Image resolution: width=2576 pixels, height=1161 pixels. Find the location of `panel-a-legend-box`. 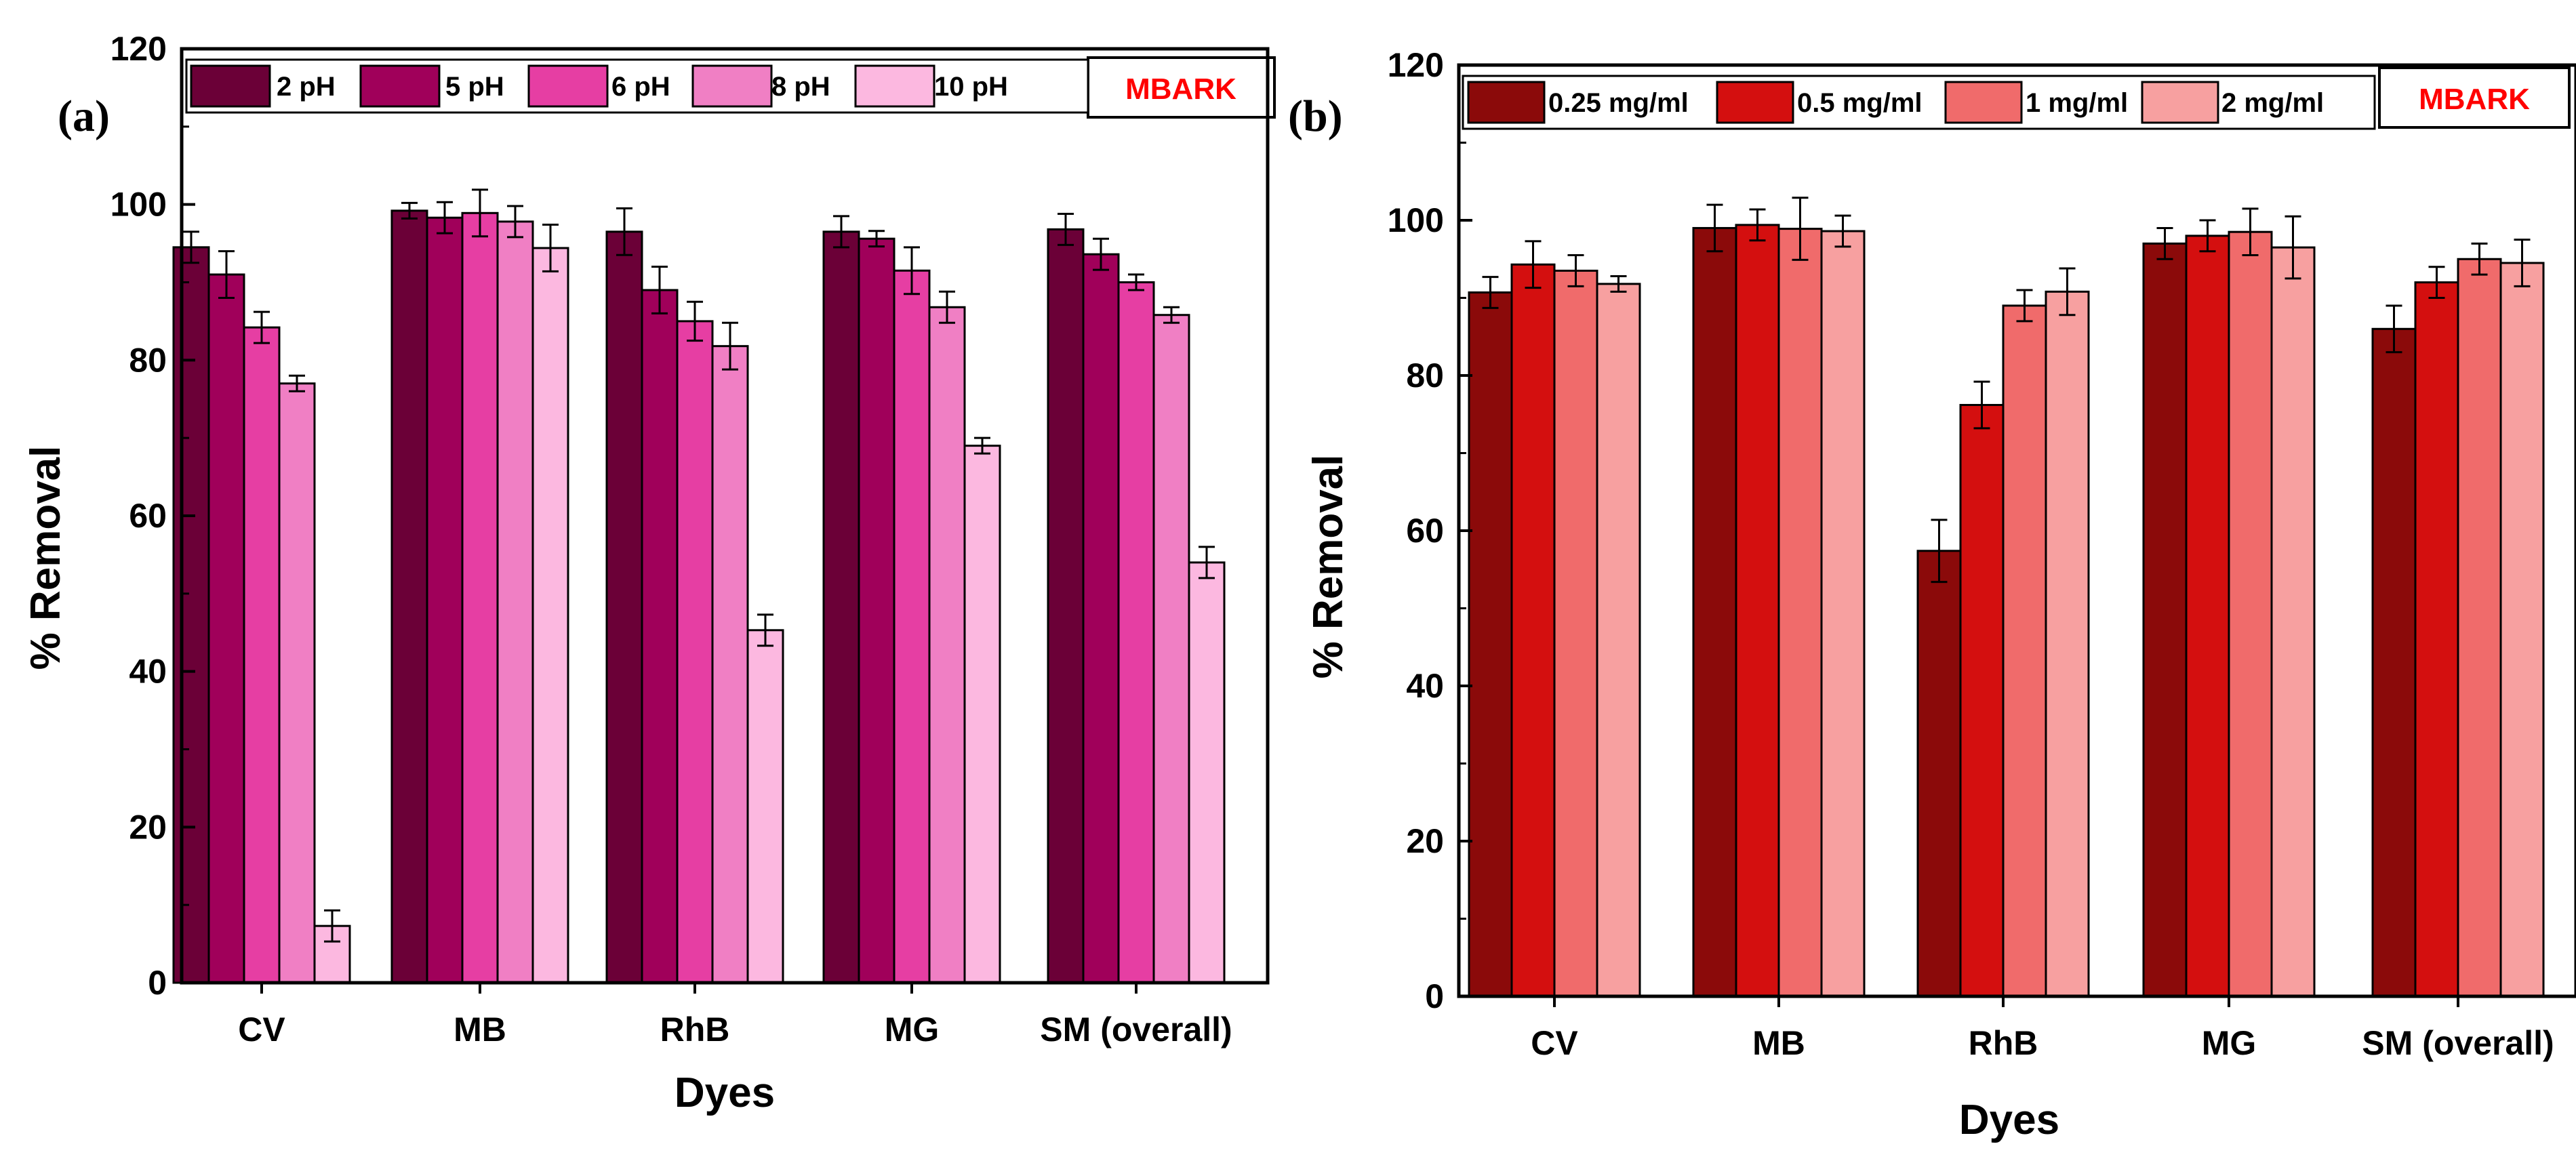

panel-a-legend-box is located at coordinates (637, 86).